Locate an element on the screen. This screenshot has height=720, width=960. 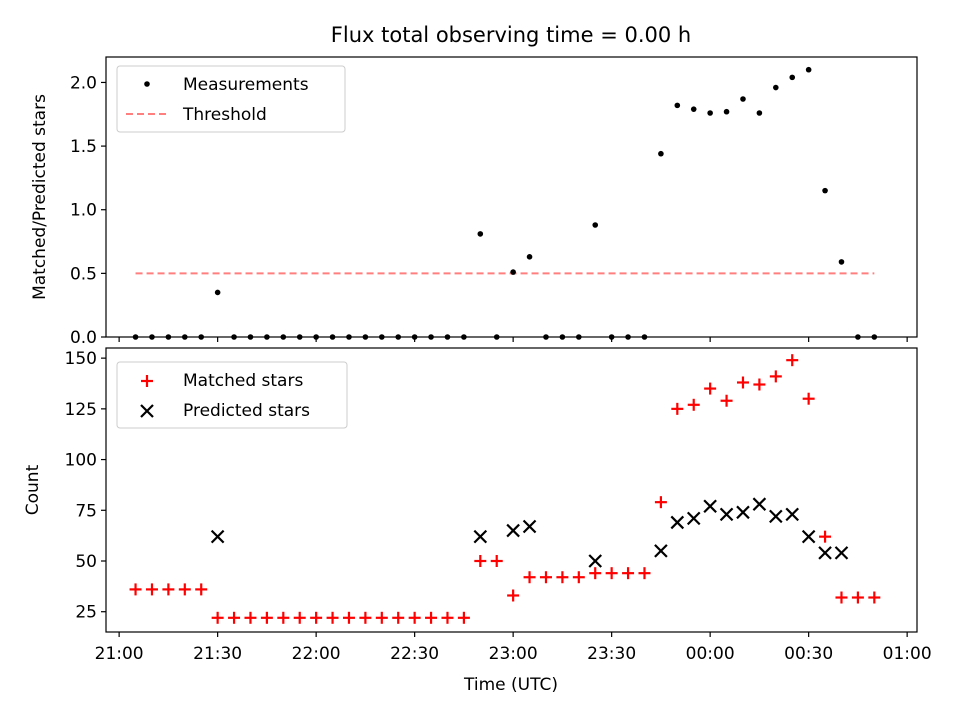
bottom-x-tick-label: 22:00 is located at coordinates (316, 654).